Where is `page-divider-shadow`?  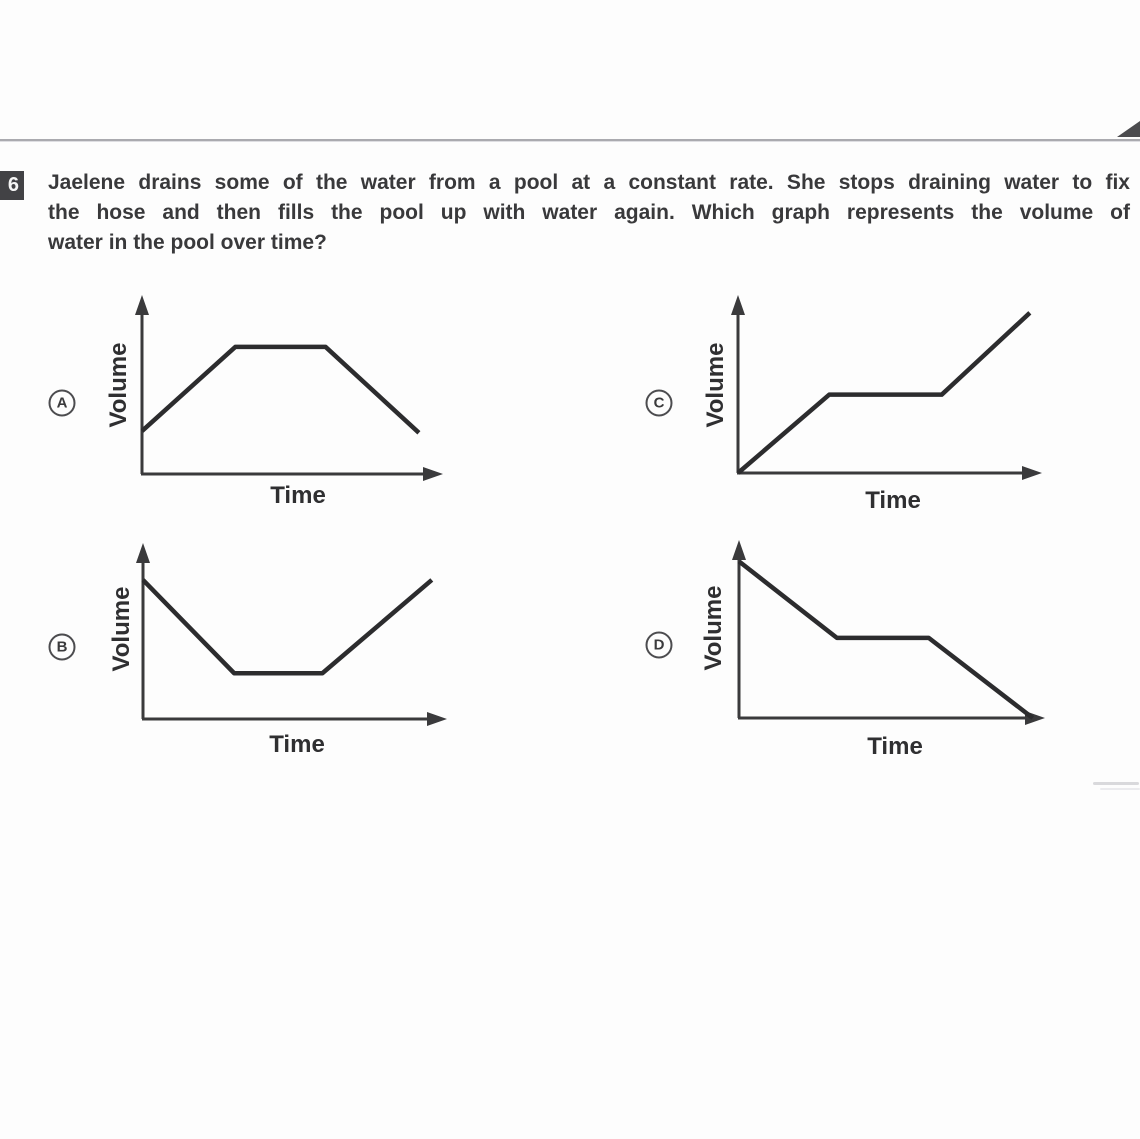
page-divider-shadow is located at coordinates (570, 141).